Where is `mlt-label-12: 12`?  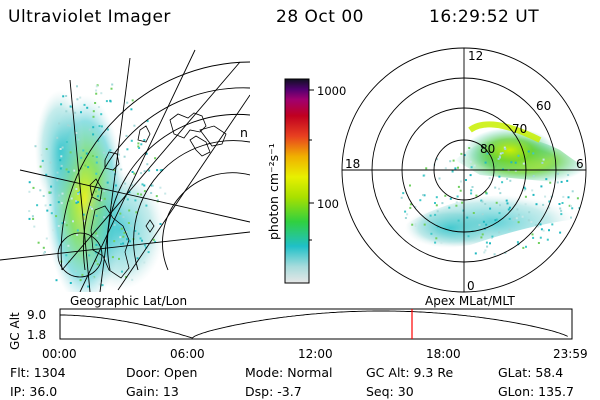 mlt-label-12: 12 is located at coordinates (475, 56).